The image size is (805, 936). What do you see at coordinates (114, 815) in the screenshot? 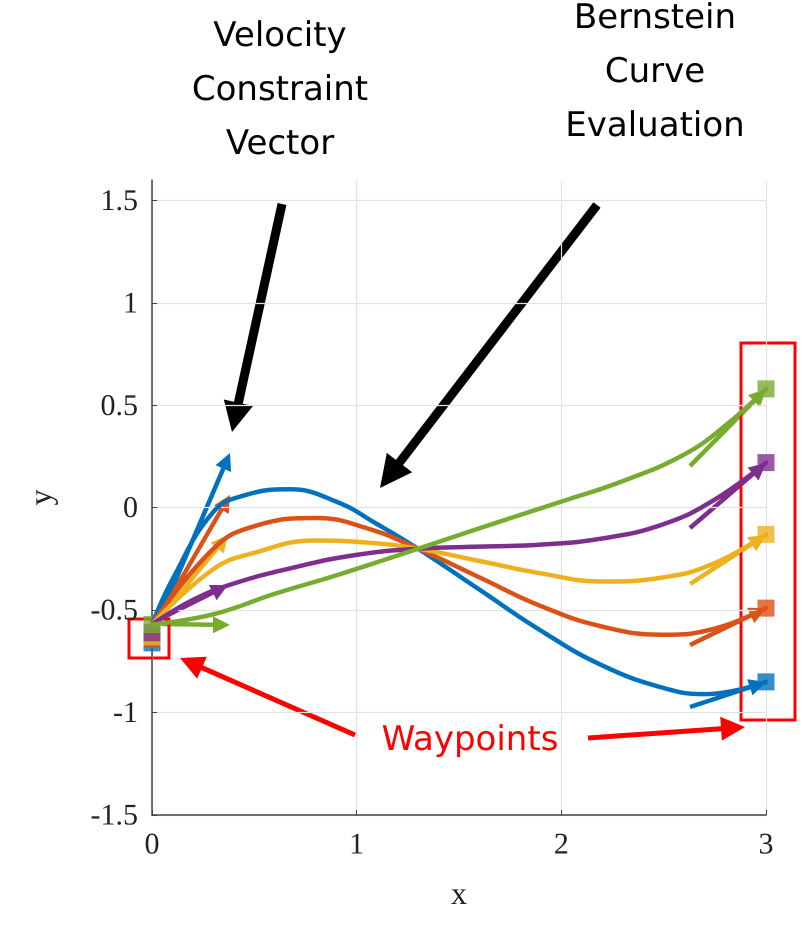
I see `y-tick-label: -1.5` at bounding box center [114, 815].